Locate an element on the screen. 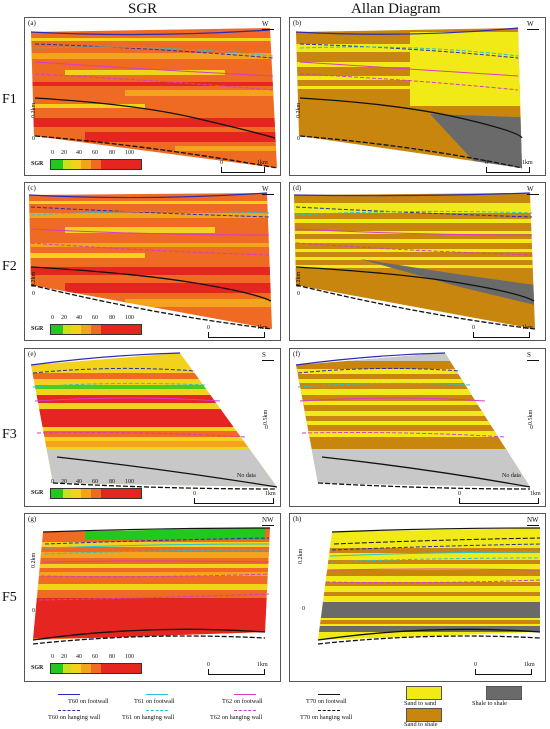  row-label-f1: F1 is located at coordinates (9, 99).